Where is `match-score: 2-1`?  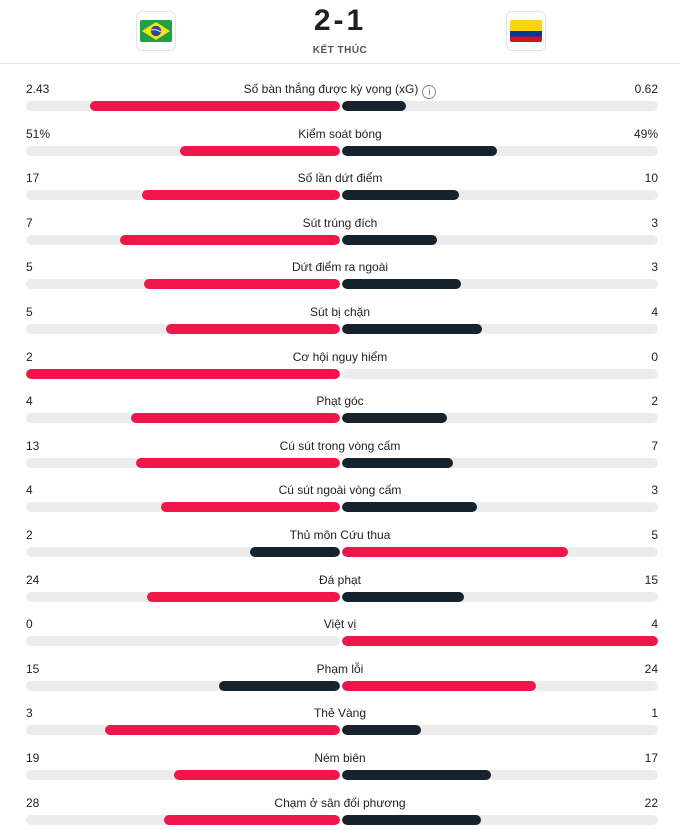 match-score: 2-1 is located at coordinates (340, 20).